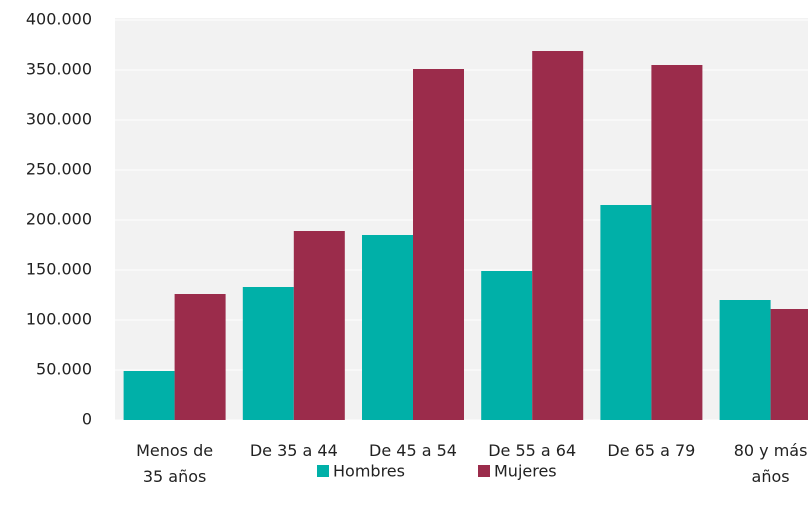  Describe the element at coordinates (59, 319) in the screenshot. I see `y-tick-label: 100.000` at that location.